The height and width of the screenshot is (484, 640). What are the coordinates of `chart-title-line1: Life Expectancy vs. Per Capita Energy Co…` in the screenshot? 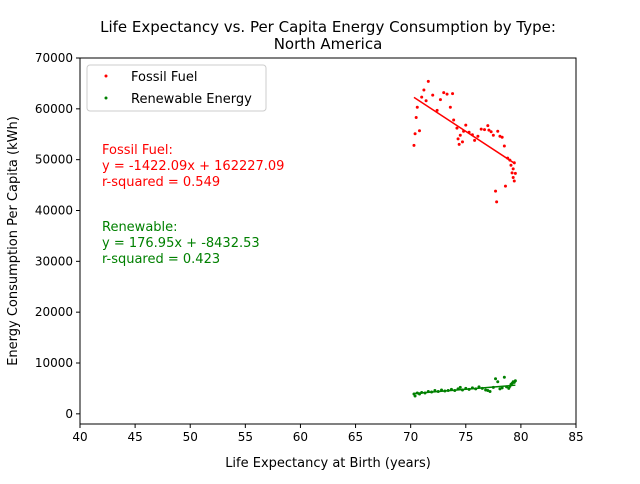 It's located at (328, 27).